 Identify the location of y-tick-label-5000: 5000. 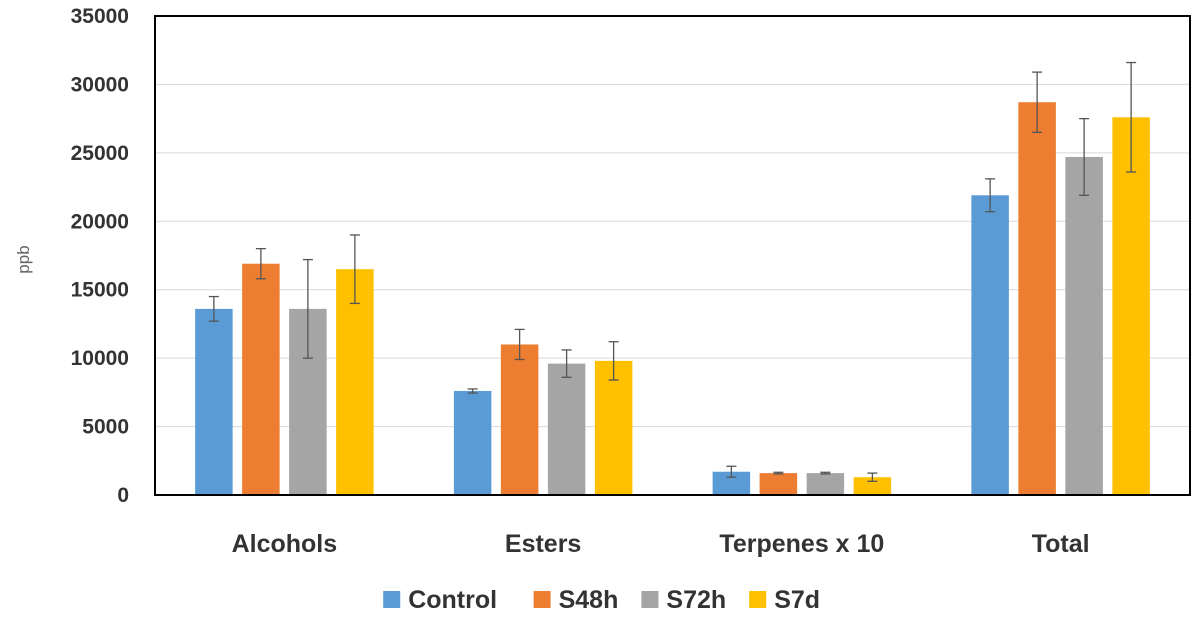
(105, 427).